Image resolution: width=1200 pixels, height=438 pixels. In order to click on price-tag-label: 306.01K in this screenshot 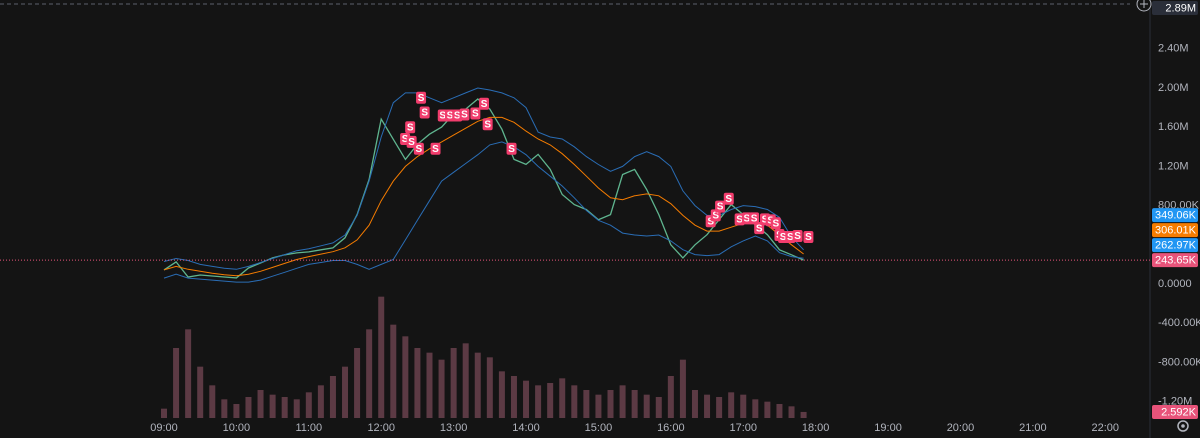, I will do `click(1176, 231)`.